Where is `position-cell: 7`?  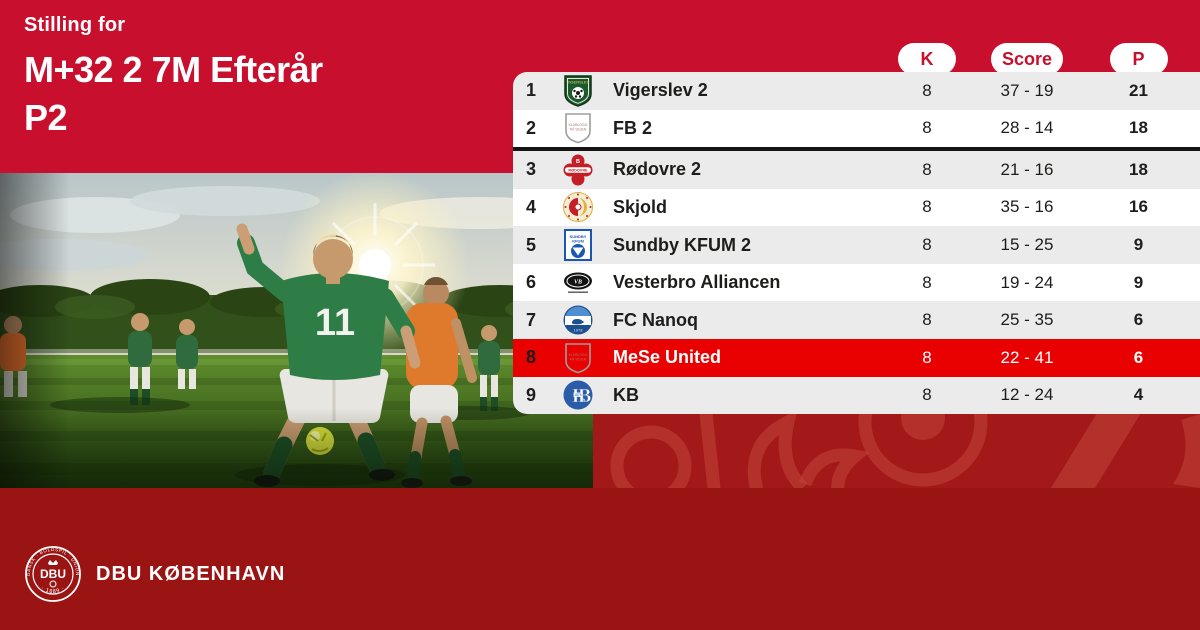
position-cell: 7 is located at coordinates (530, 319).